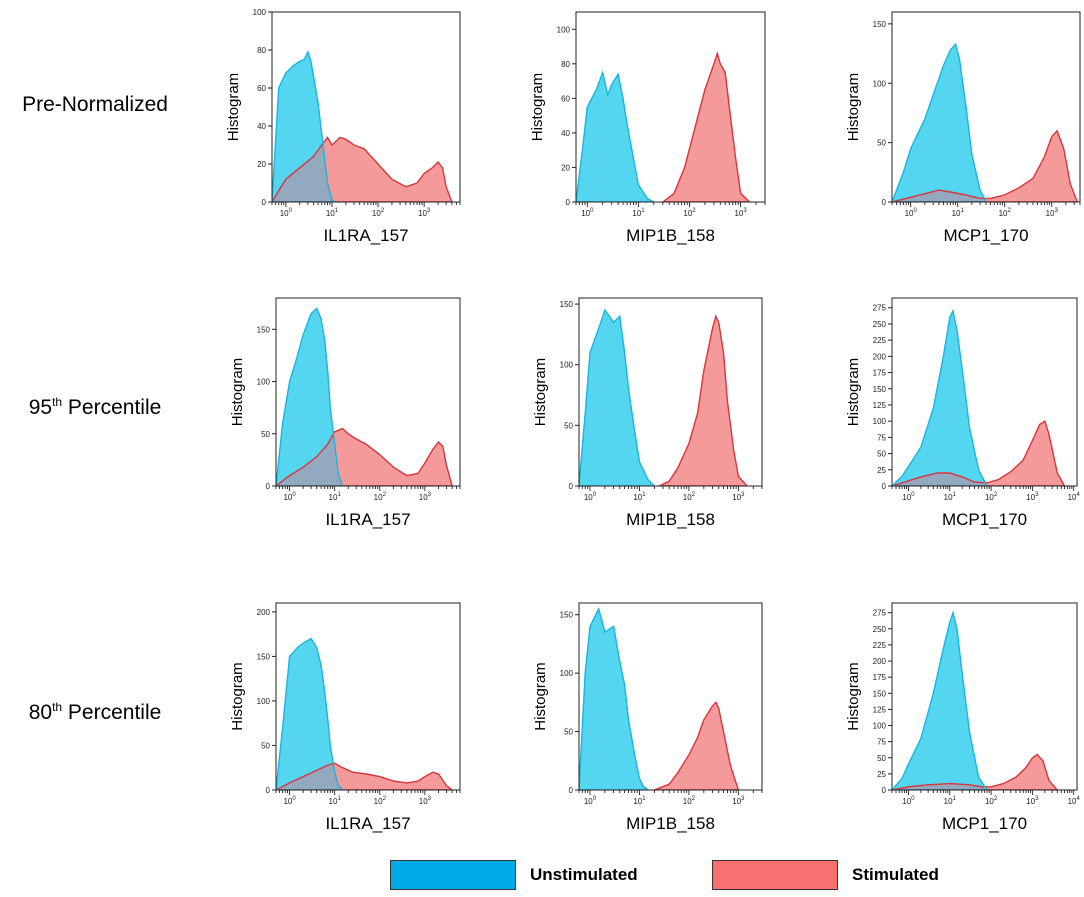 Image resolution: width=1084 pixels, height=897 pixels. I want to click on legend-swatch-stimulated, so click(775, 875).